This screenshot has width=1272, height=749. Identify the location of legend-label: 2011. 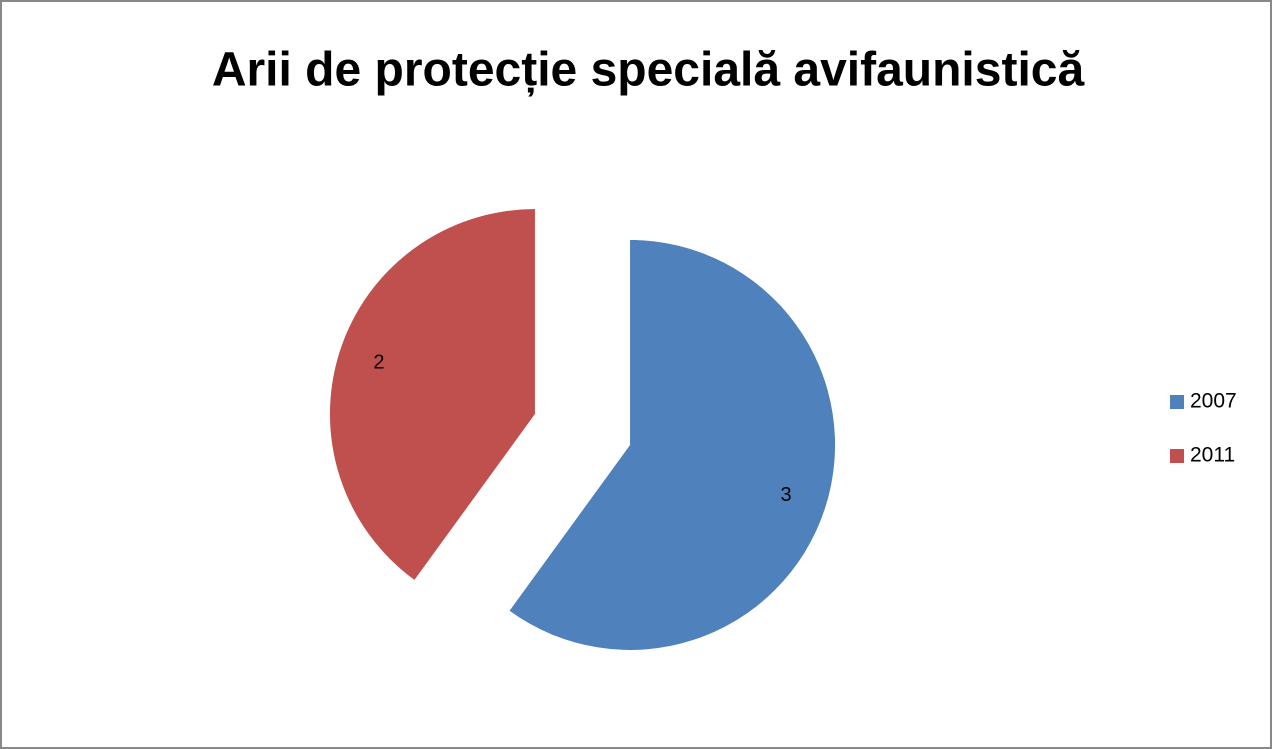
(1212, 455).